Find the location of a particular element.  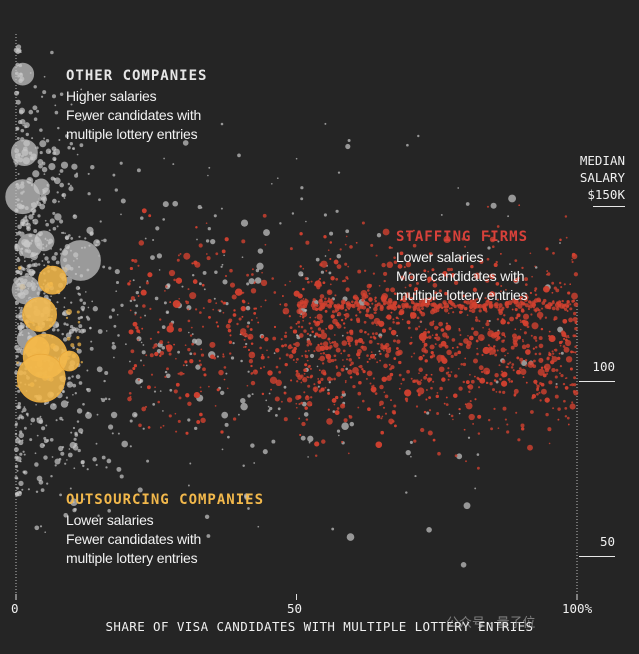

point-outsourcing is located at coordinates (82, 362).